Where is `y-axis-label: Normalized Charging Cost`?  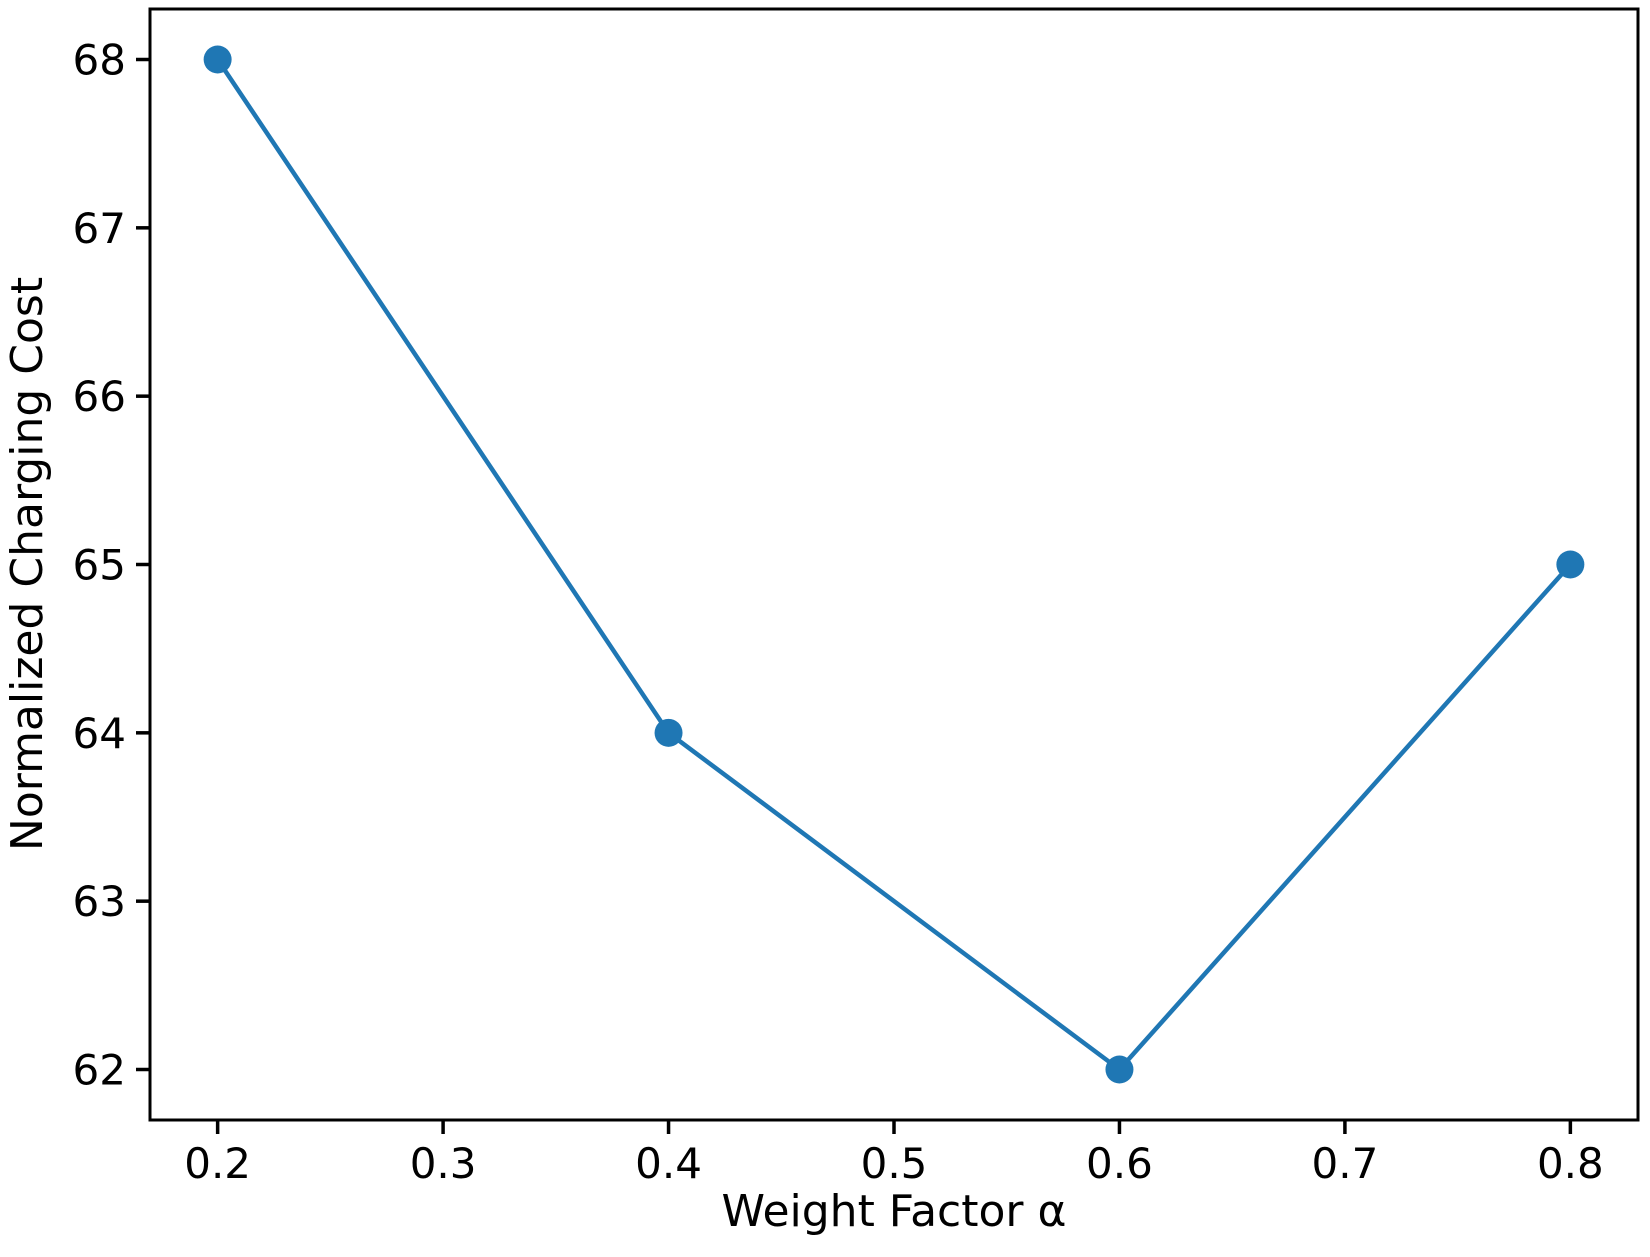
y-axis-label: Normalized Charging Cost is located at coordinates (27, 564).